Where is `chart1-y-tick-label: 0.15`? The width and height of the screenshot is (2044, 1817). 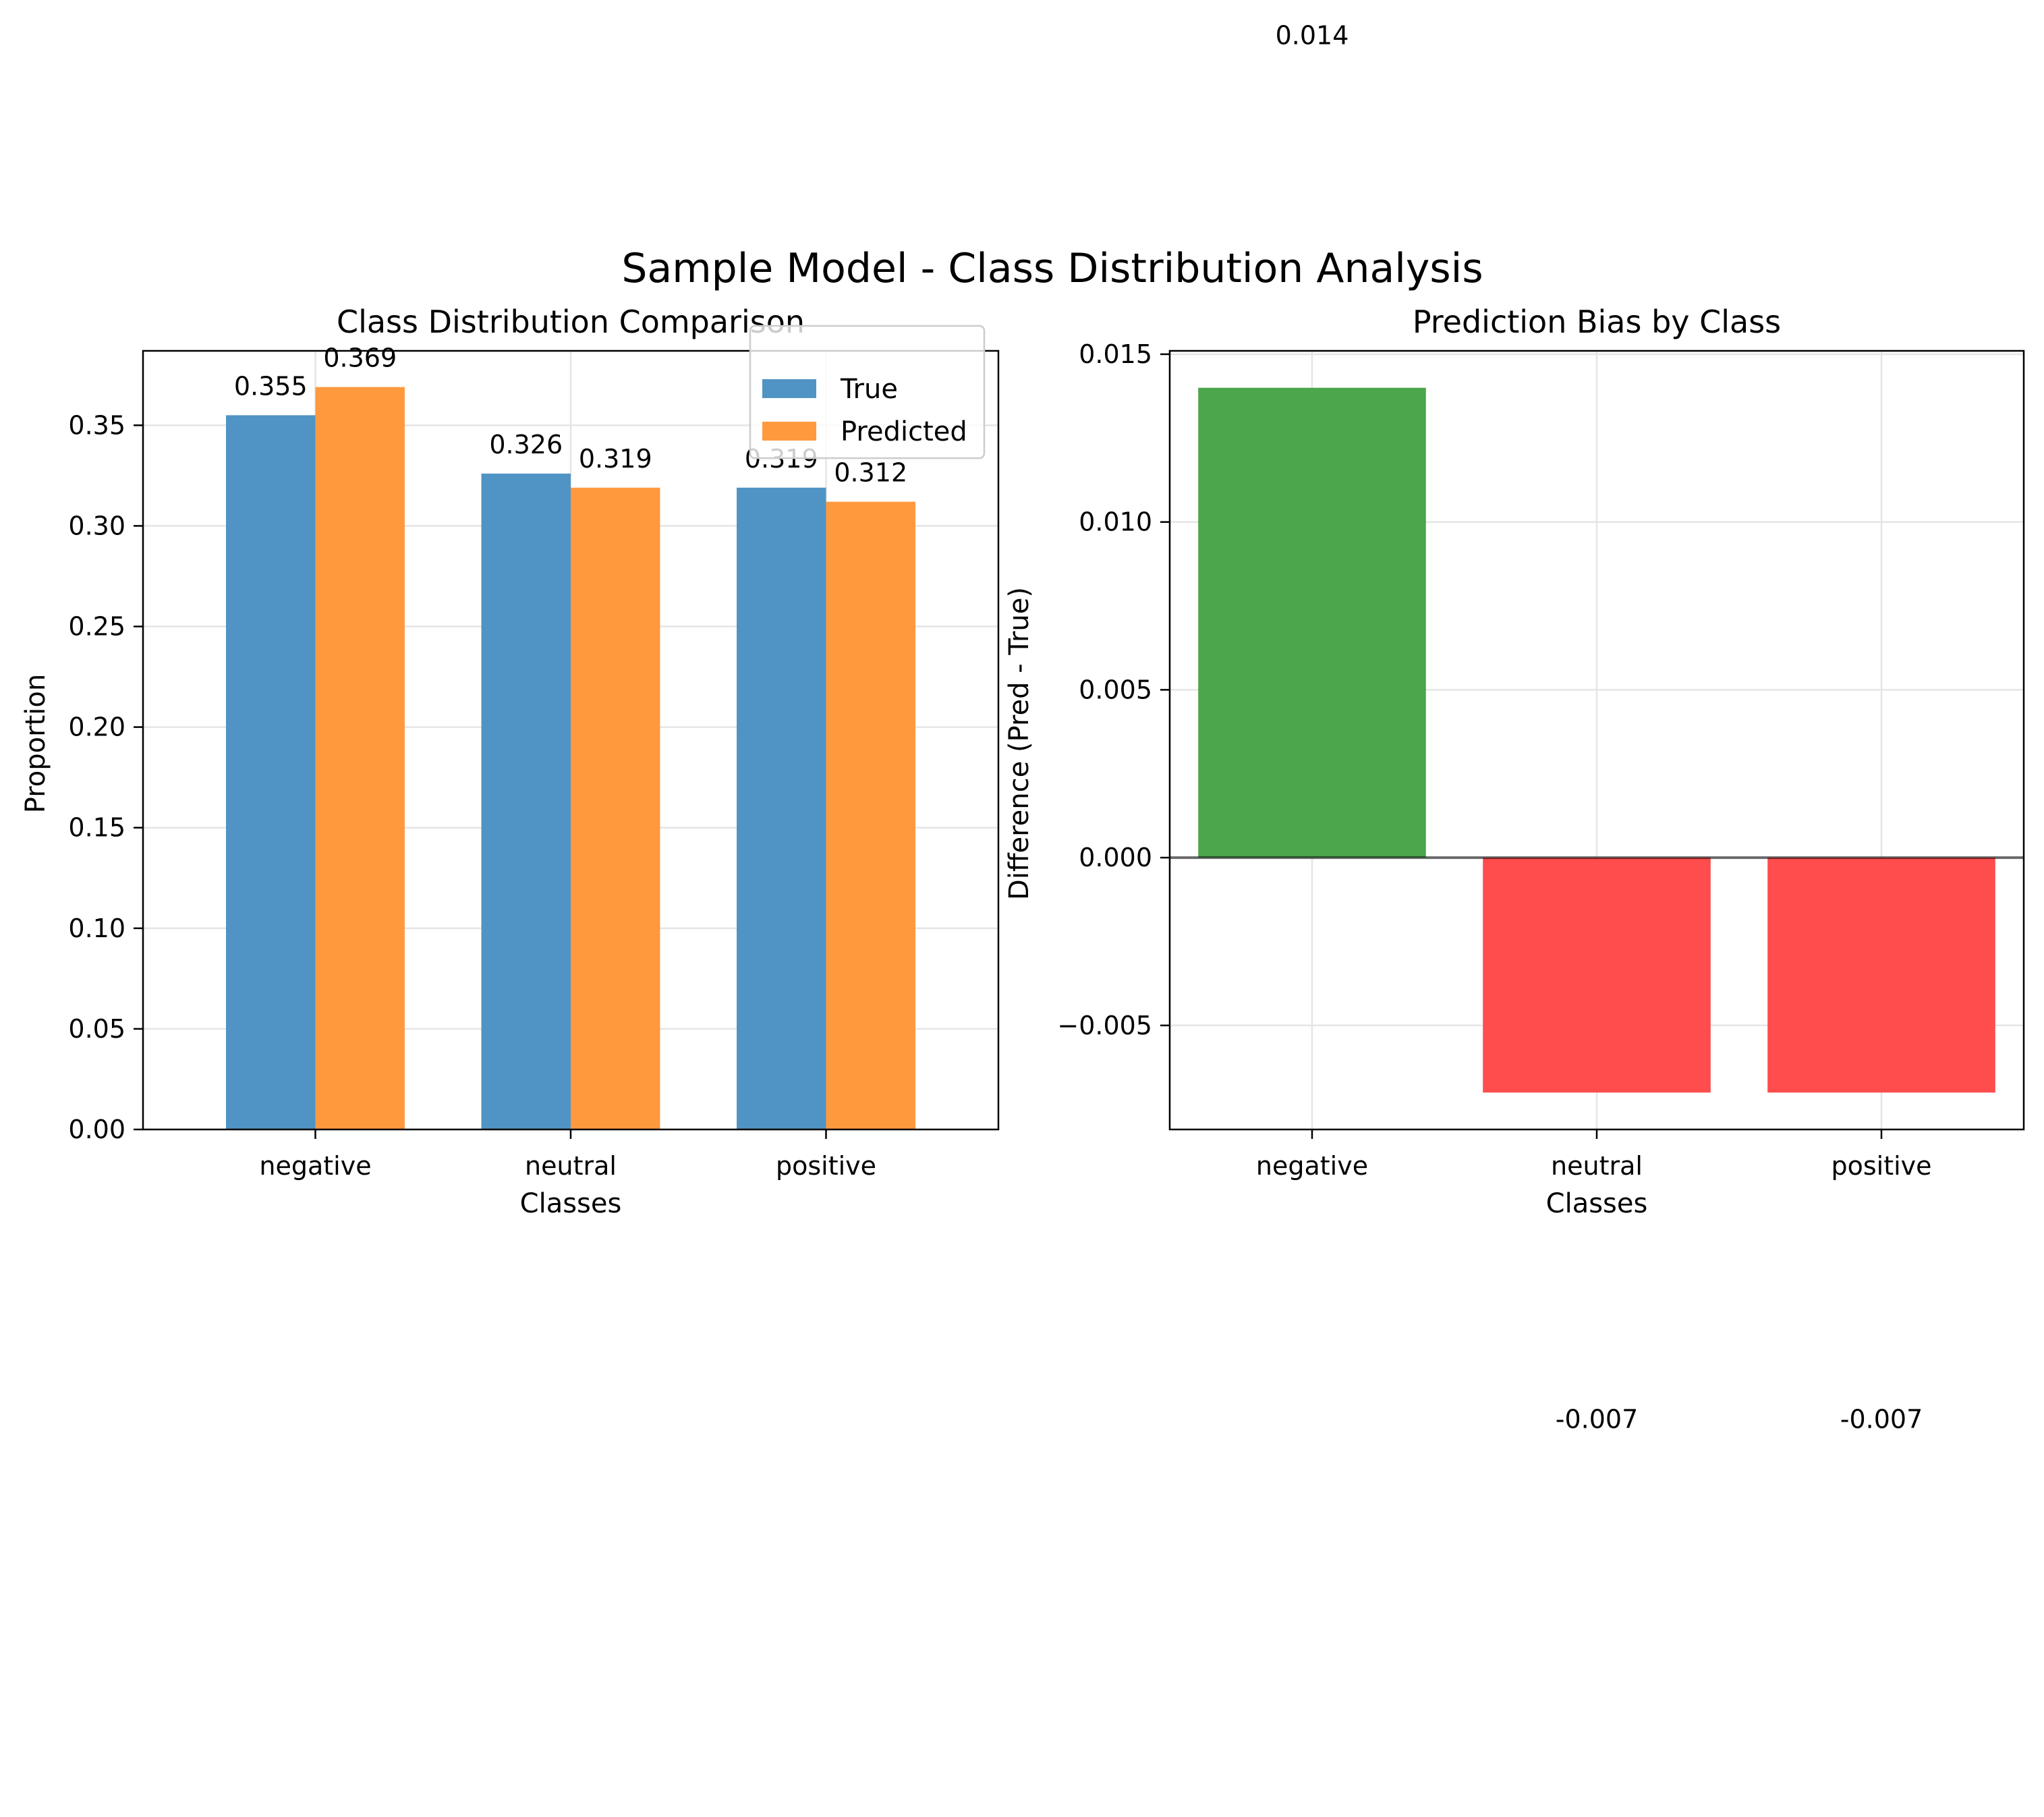 chart1-y-tick-label: 0.15 is located at coordinates (96, 828).